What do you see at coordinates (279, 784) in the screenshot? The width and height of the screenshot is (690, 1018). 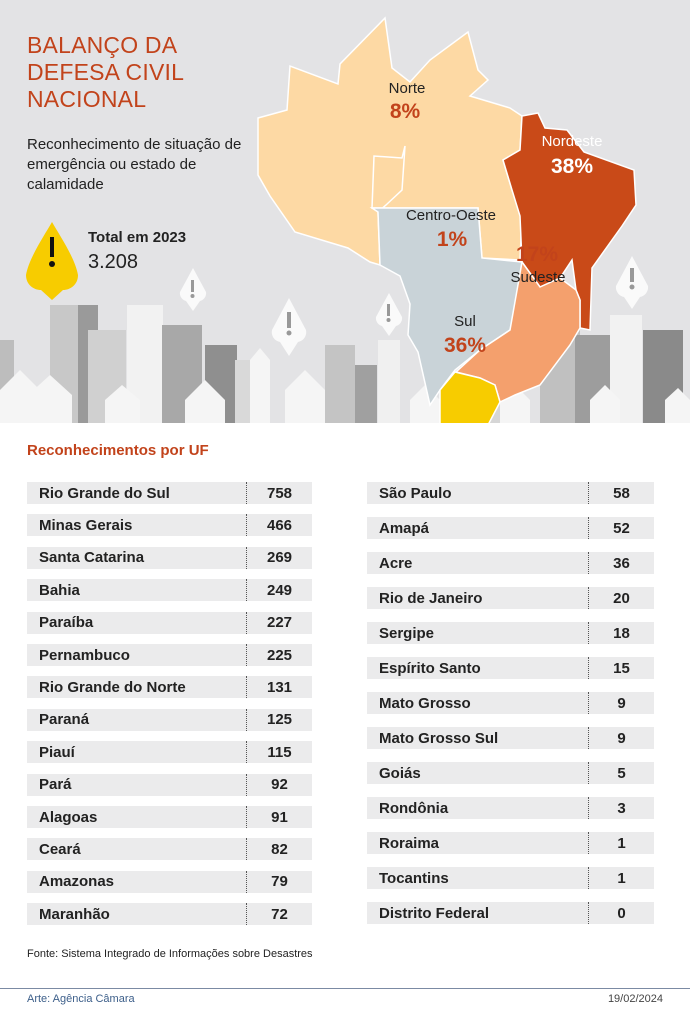 I see `uf-value: 92` at bounding box center [279, 784].